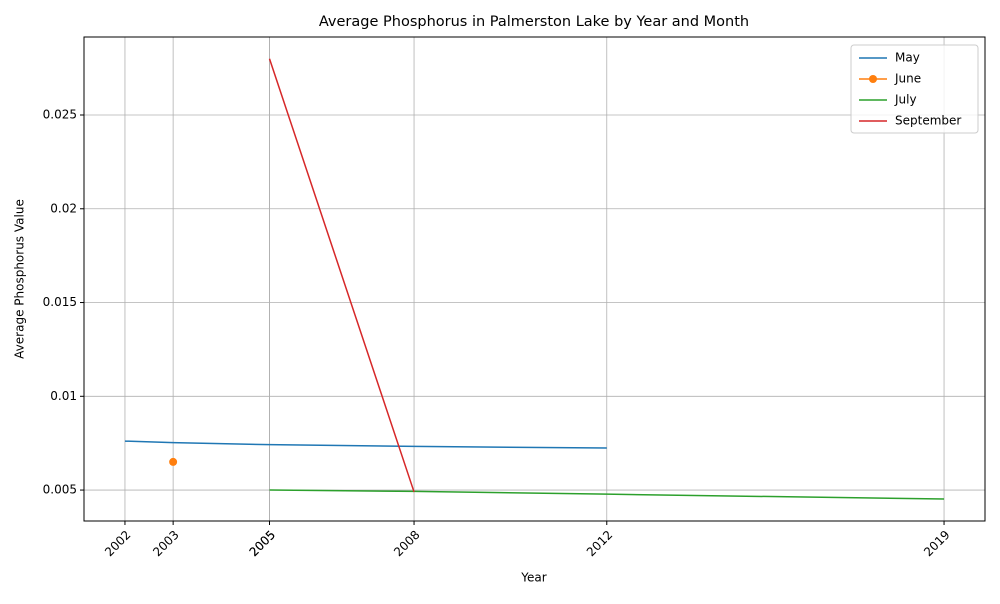 The width and height of the screenshot is (1000, 604). I want to click on x-tick-label: 2002, so click(117, 543).